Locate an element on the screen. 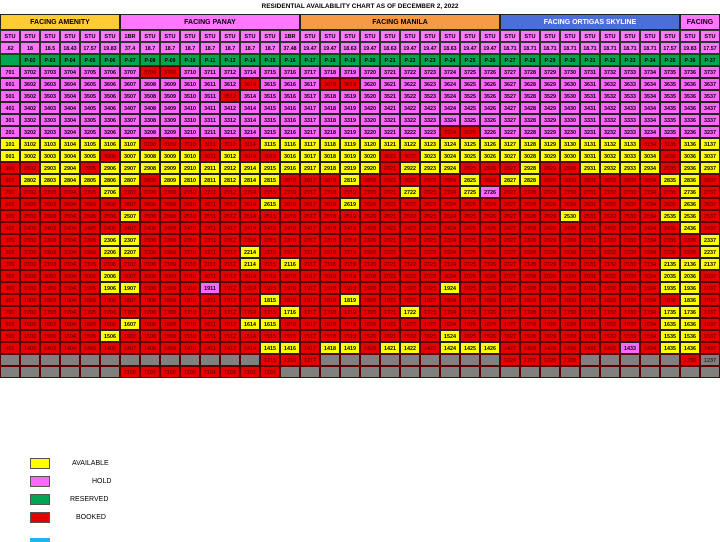  unit-cell: 3735 is located at coordinates (670, 72).